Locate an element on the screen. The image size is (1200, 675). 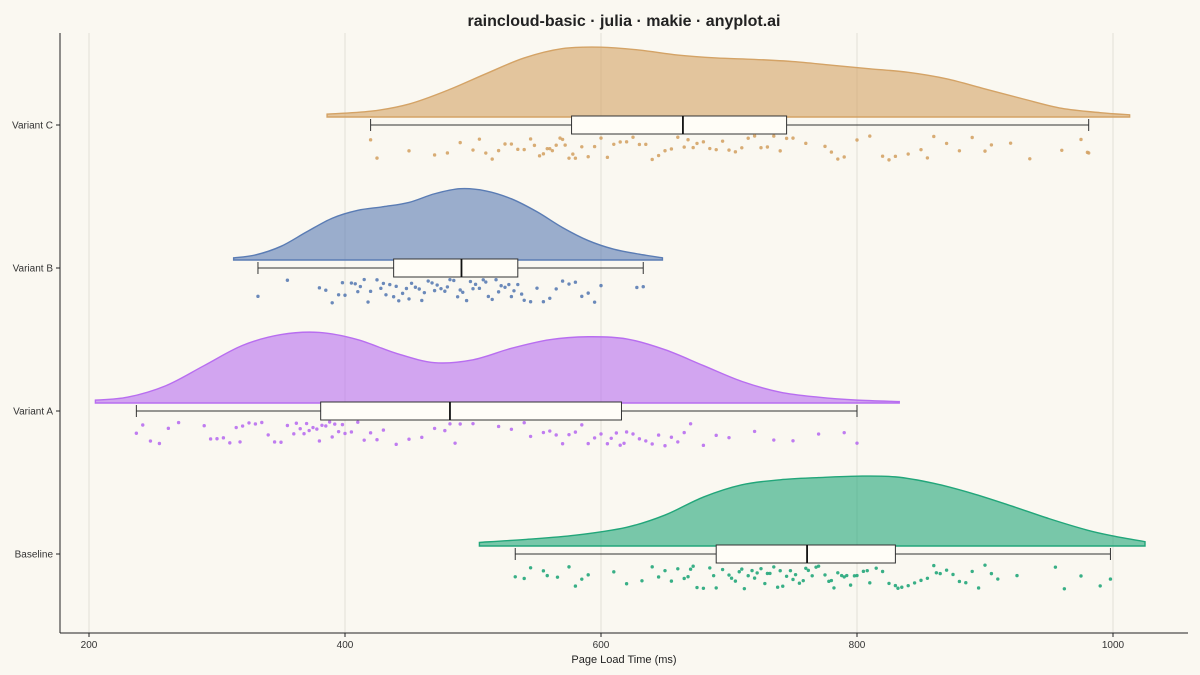
x-ticks: 200 400 600 800 1000 is located at coordinates (603, 642).